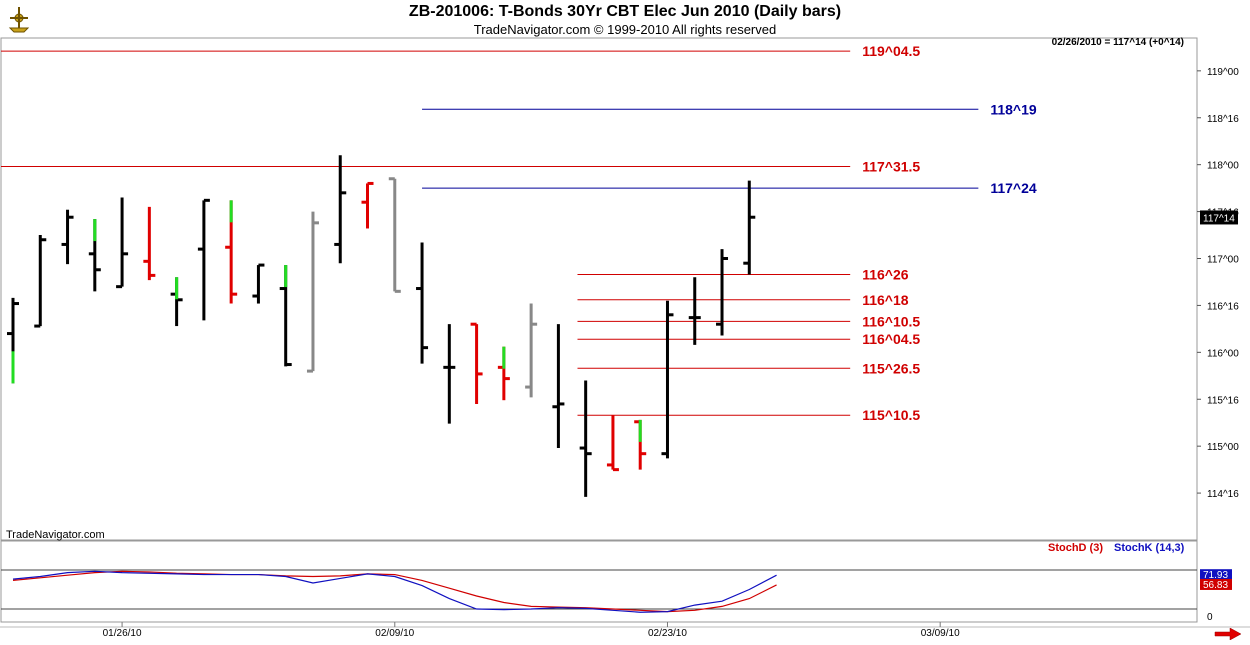 The image size is (1250, 645). What do you see at coordinates (940, 633) in the screenshot?
I see `date-tick-label: 03/09/10` at bounding box center [940, 633].